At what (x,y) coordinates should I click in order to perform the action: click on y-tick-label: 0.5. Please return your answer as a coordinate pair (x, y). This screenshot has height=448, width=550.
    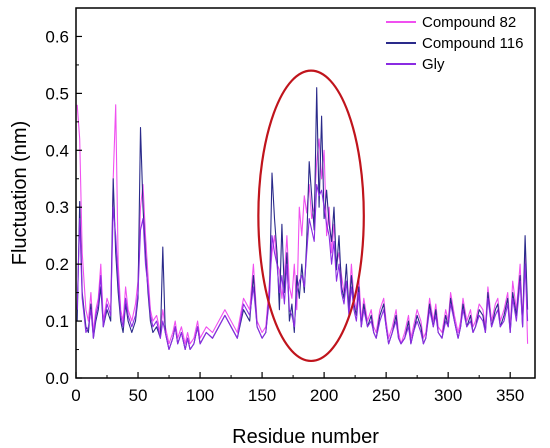
    Looking at the image, I should click on (57, 93).